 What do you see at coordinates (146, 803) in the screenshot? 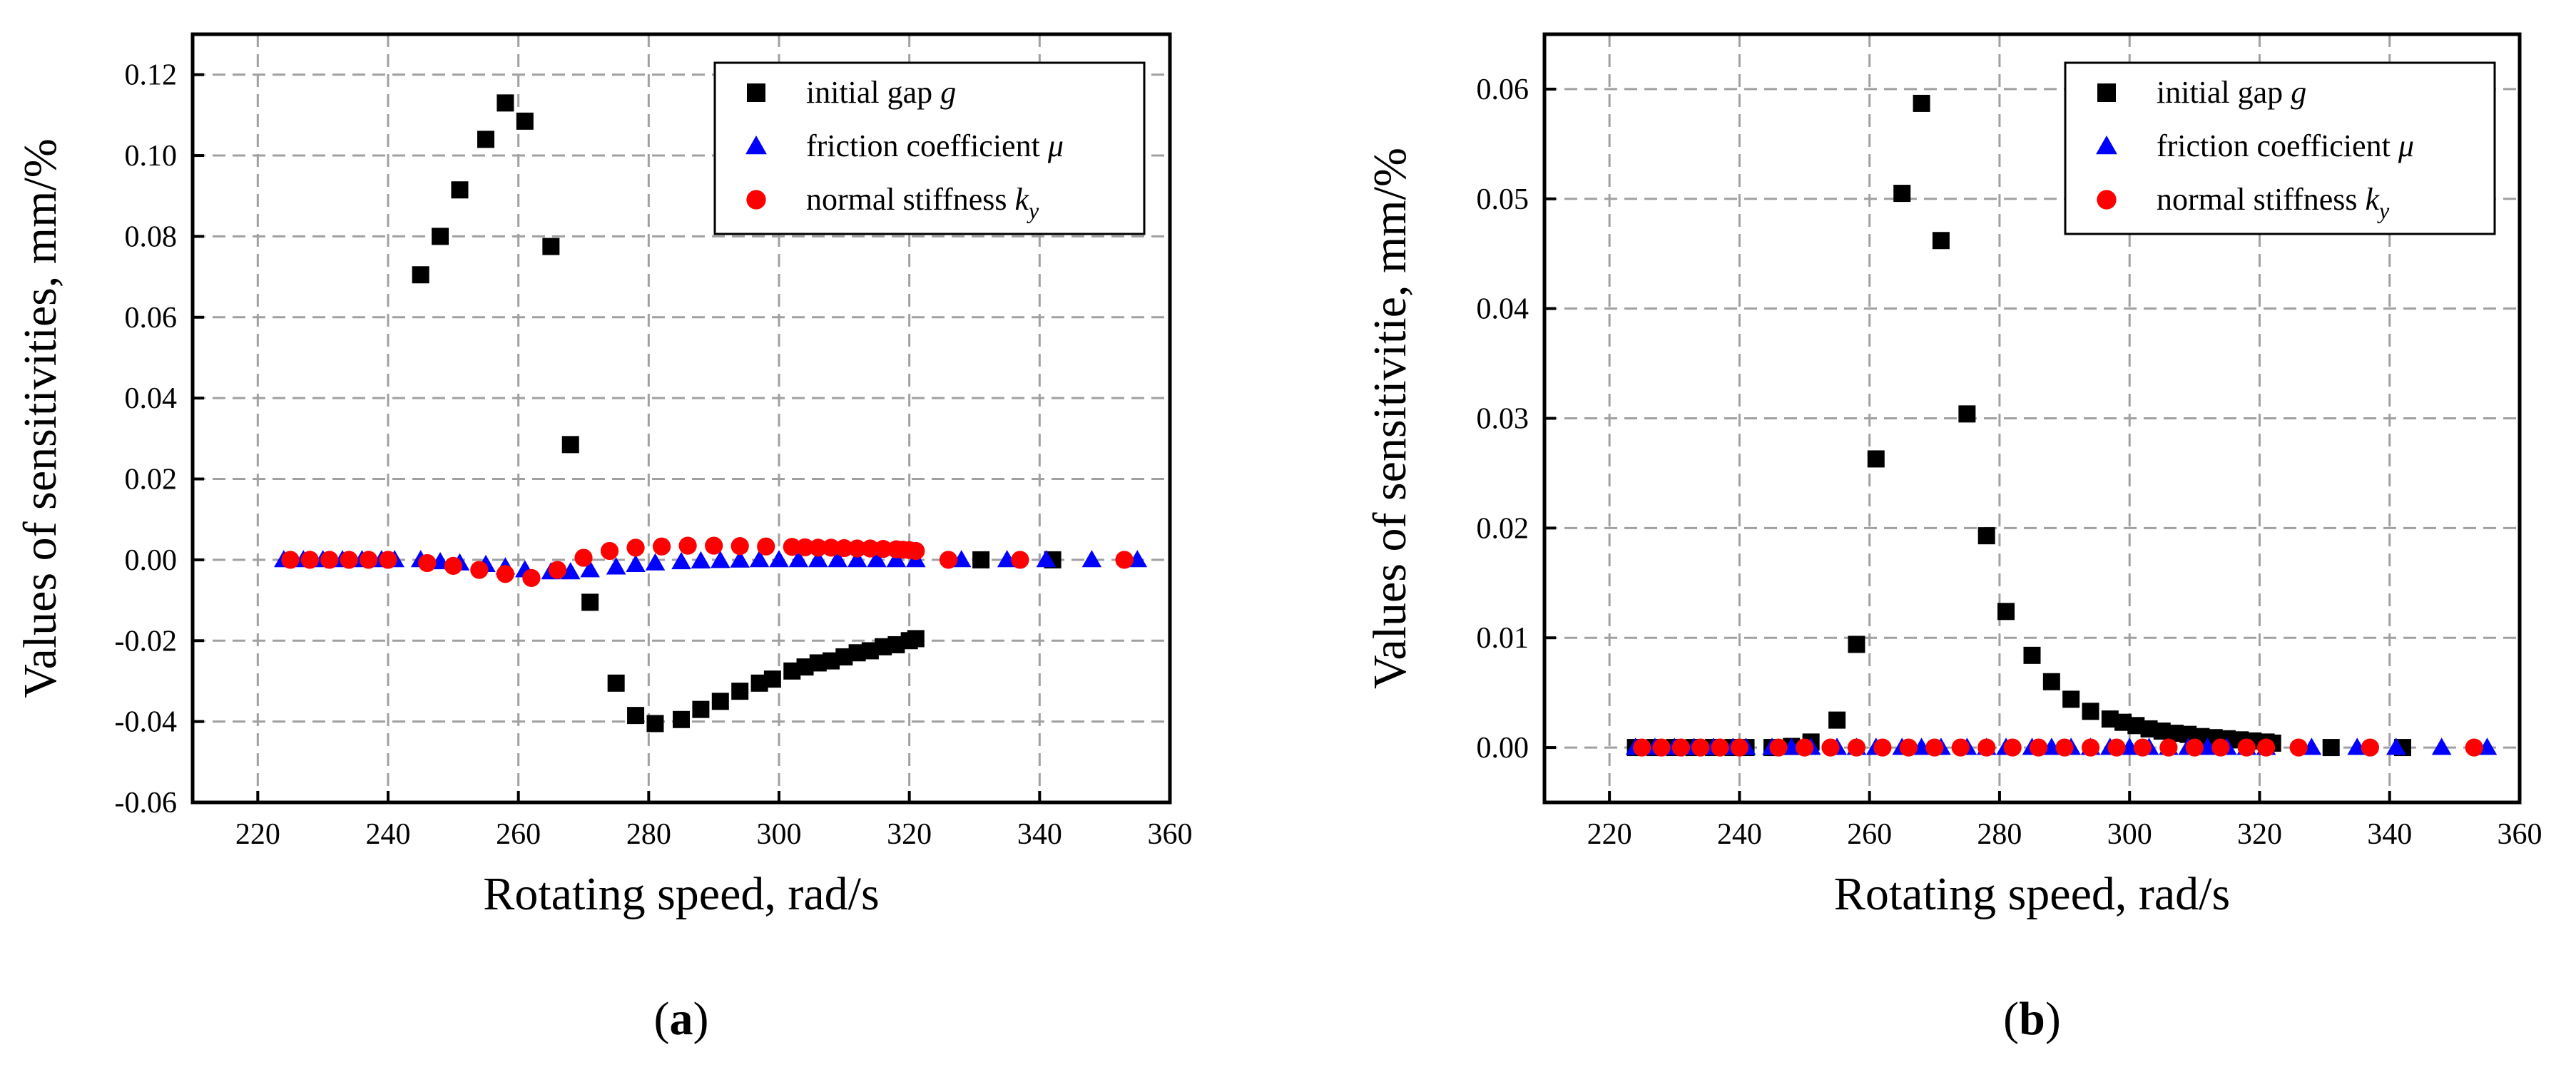
I see `y-tick-label: -0.06` at bounding box center [146, 803].